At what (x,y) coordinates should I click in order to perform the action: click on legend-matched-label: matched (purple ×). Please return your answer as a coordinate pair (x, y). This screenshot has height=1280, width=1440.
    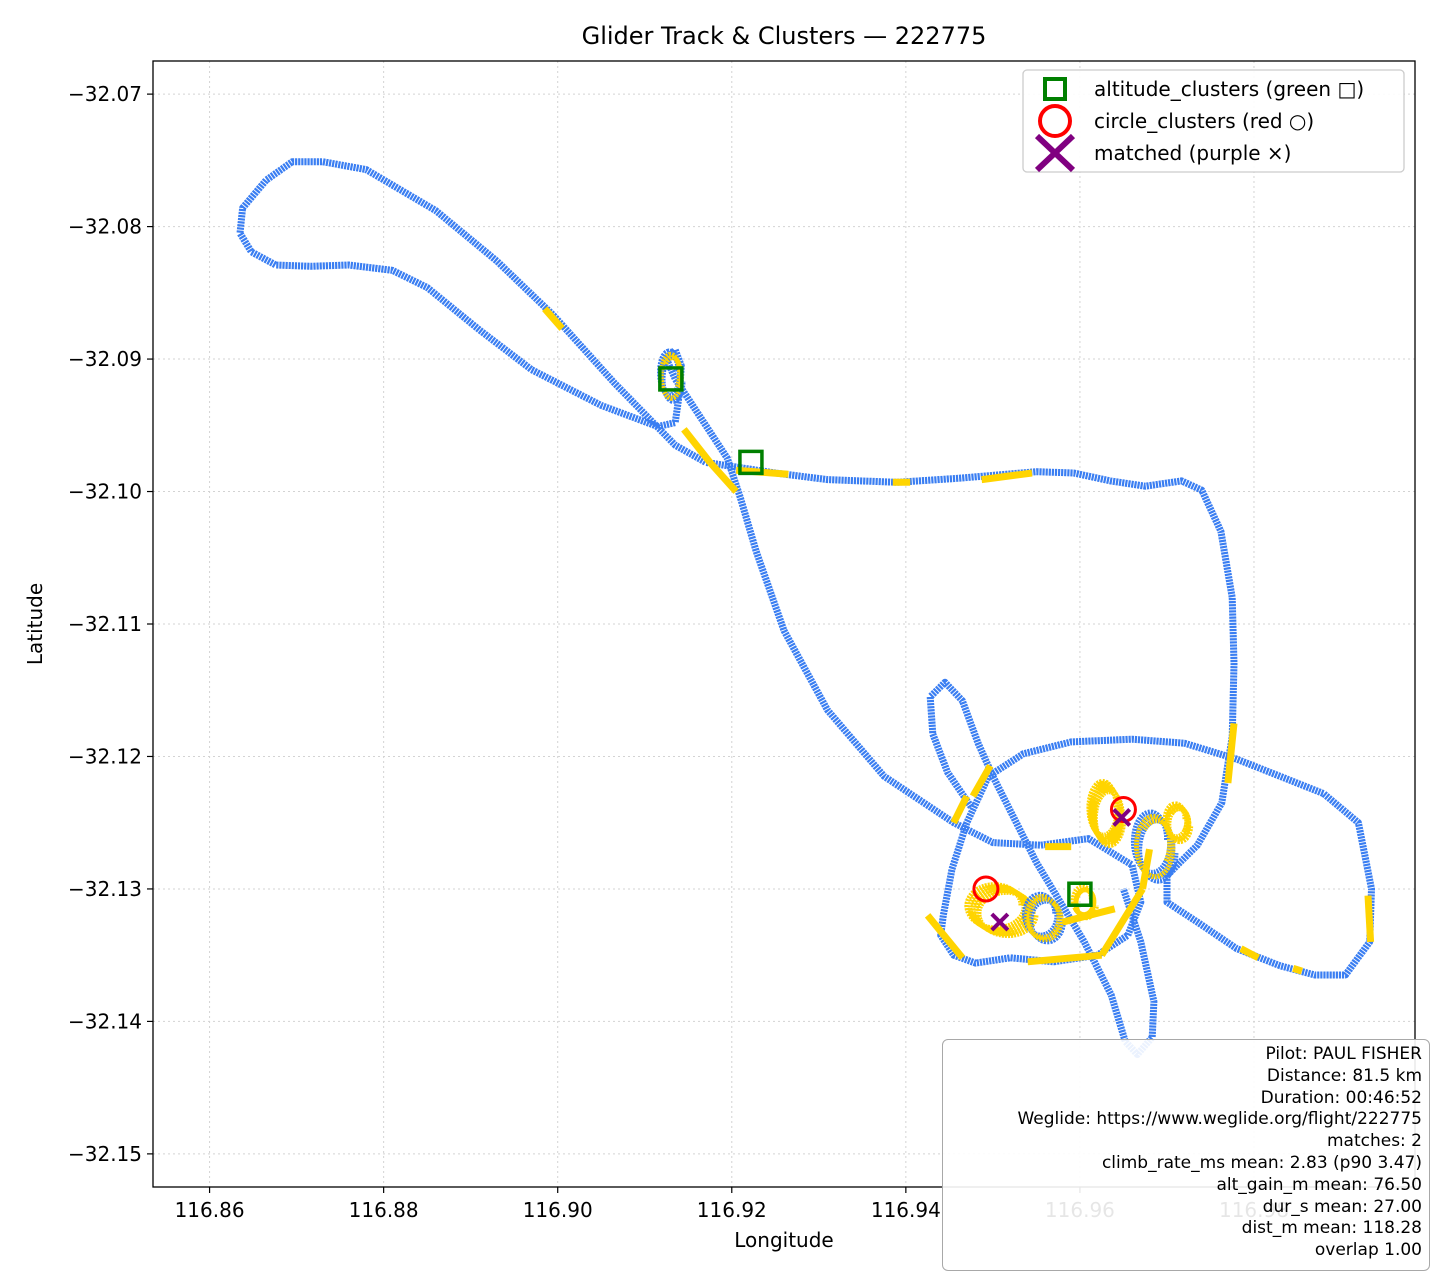
    Looking at the image, I should click on (1192, 153).